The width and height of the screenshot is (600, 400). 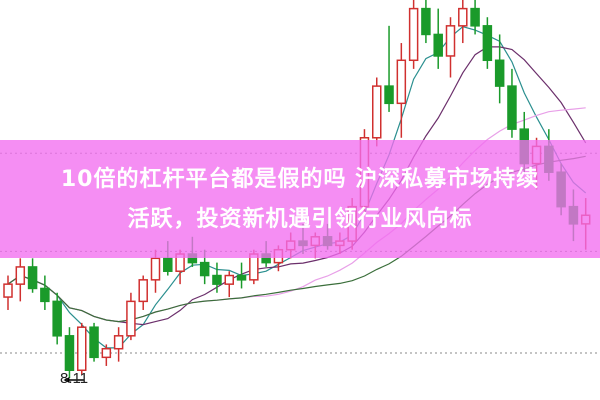 I want to click on headline-line-2: 活跃，投资新机遇引领行业风向标, so click(x=300, y=219).